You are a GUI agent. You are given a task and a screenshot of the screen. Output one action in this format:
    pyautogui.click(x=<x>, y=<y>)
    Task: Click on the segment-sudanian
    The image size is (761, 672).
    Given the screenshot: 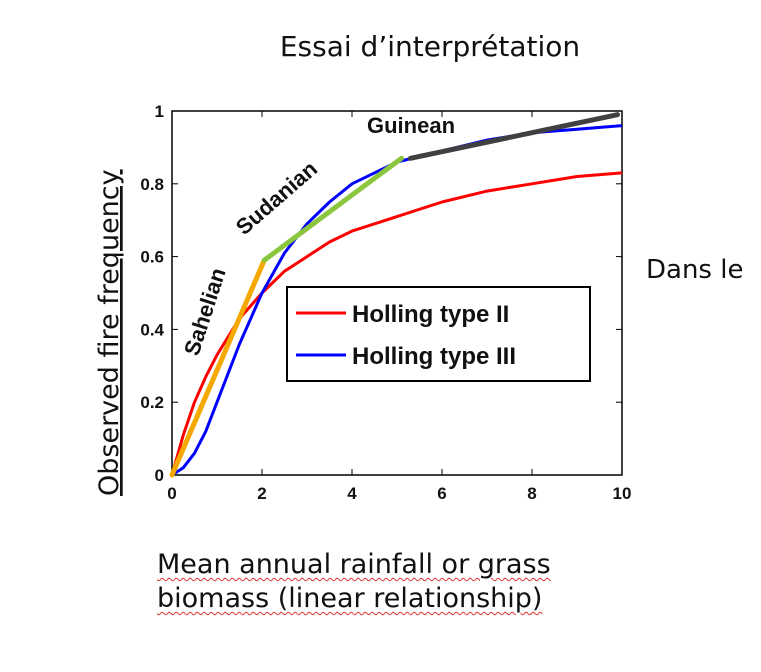 What is the action you would take?
    pyautogui.click(x=332, y=209)
    